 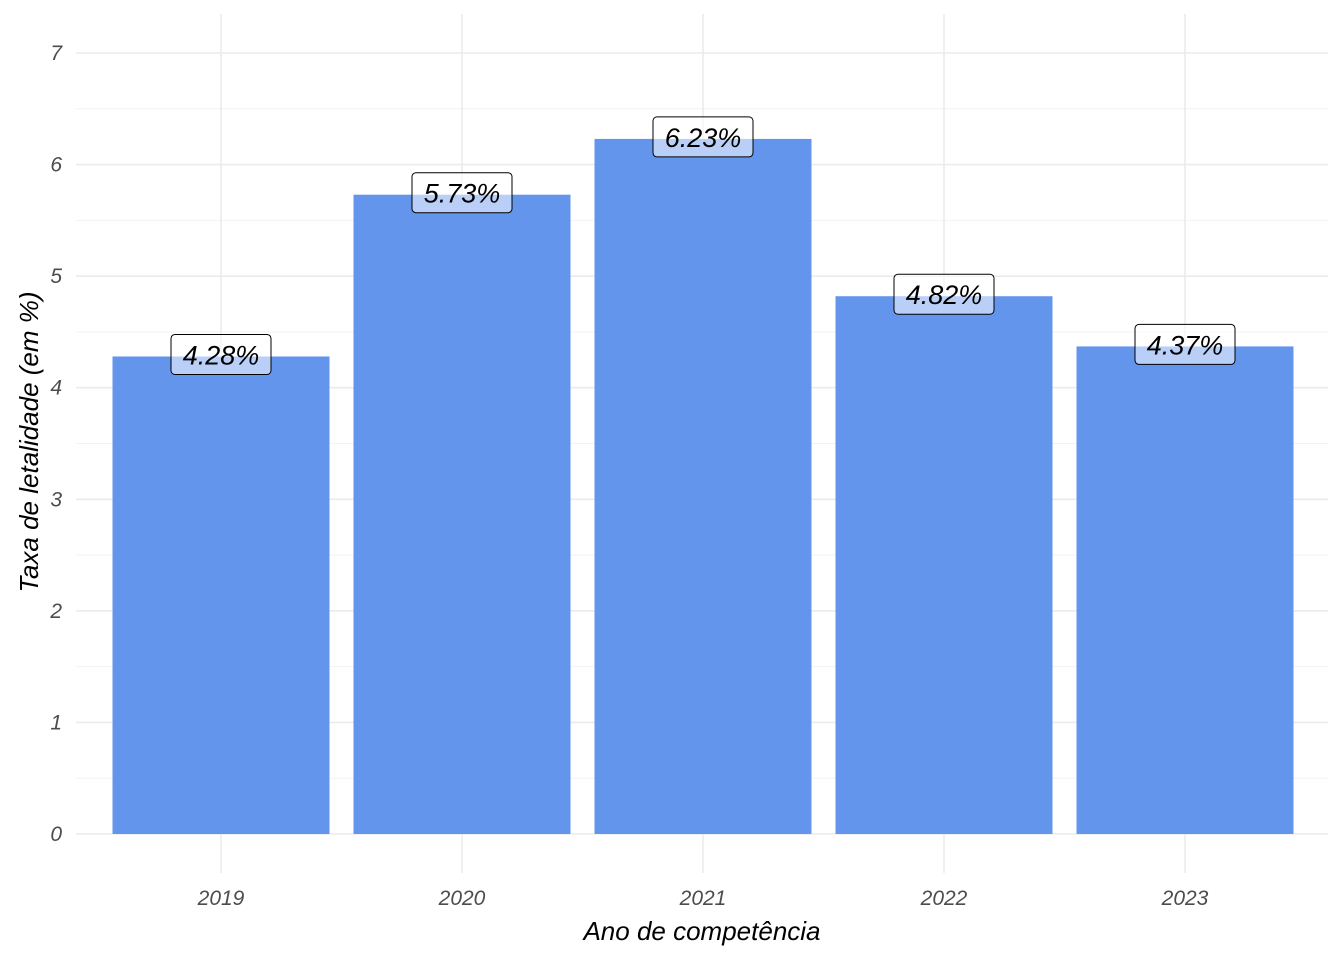 I want to click on bar-2023, so click(x=1185, y=590).